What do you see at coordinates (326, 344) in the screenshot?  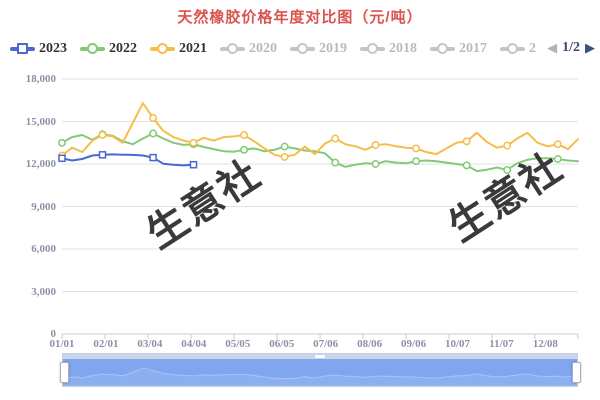 I see `x-axis-label: 07/06` at bounding box center [326, 344].